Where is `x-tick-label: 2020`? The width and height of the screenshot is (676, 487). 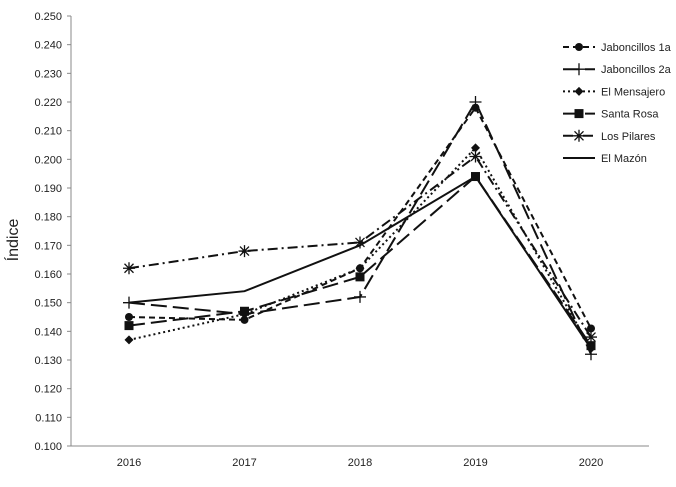 x-tick-label: 2020 is located at coordinates (591, 463).